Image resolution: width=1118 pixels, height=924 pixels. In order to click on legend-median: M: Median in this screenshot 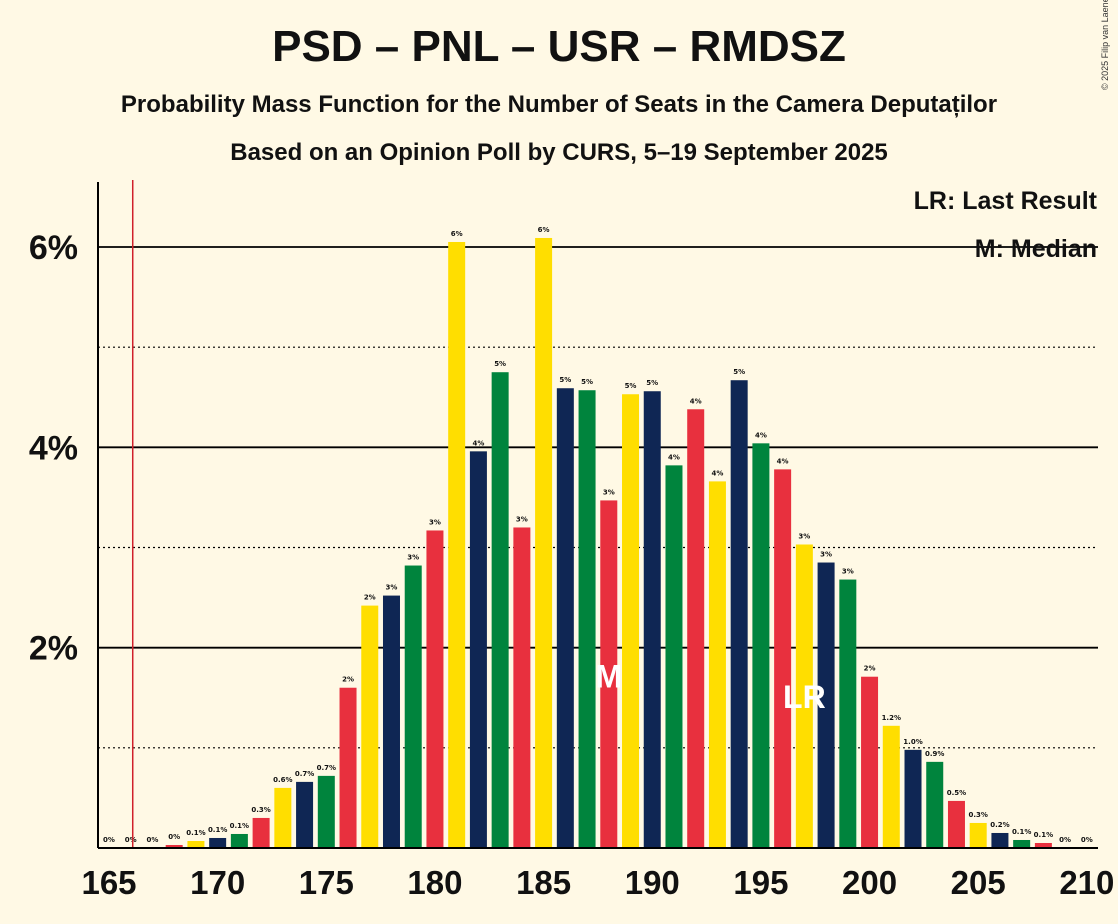, I will do `click(1036, 249)`.